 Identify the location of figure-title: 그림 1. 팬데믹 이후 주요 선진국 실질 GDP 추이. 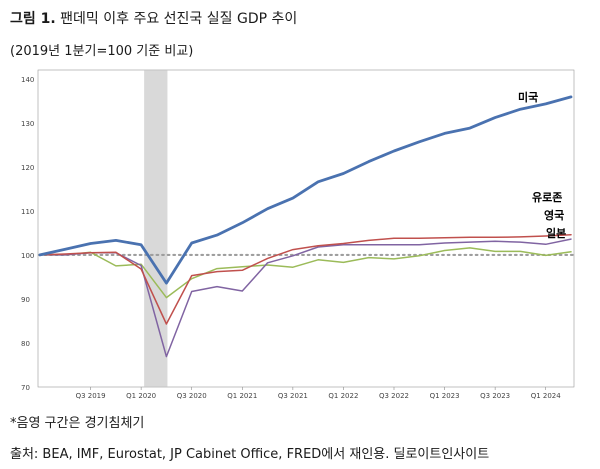
(153, 18).